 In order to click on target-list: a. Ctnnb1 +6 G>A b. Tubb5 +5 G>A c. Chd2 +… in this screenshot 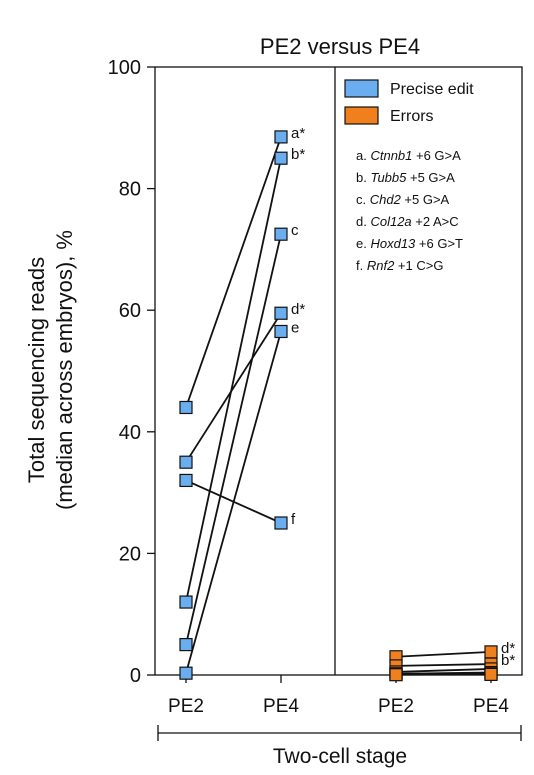, I will do `click(409, 210)`.